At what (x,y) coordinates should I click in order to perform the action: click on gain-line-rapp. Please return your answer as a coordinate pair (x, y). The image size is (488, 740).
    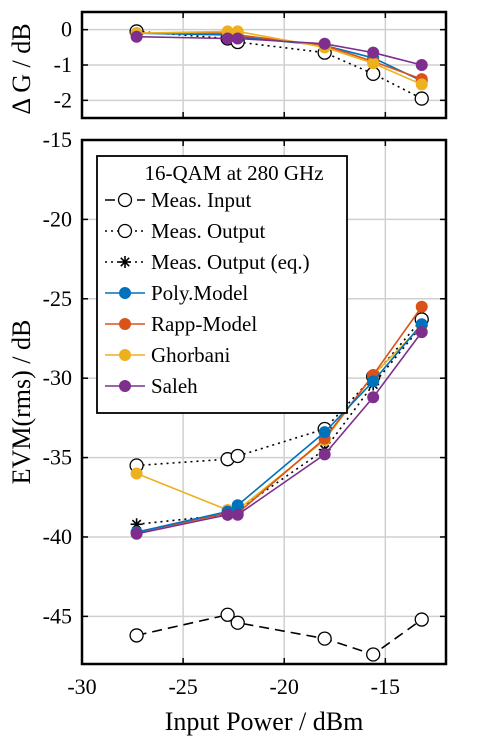
    Looking at the image, I should click on (279, 56).